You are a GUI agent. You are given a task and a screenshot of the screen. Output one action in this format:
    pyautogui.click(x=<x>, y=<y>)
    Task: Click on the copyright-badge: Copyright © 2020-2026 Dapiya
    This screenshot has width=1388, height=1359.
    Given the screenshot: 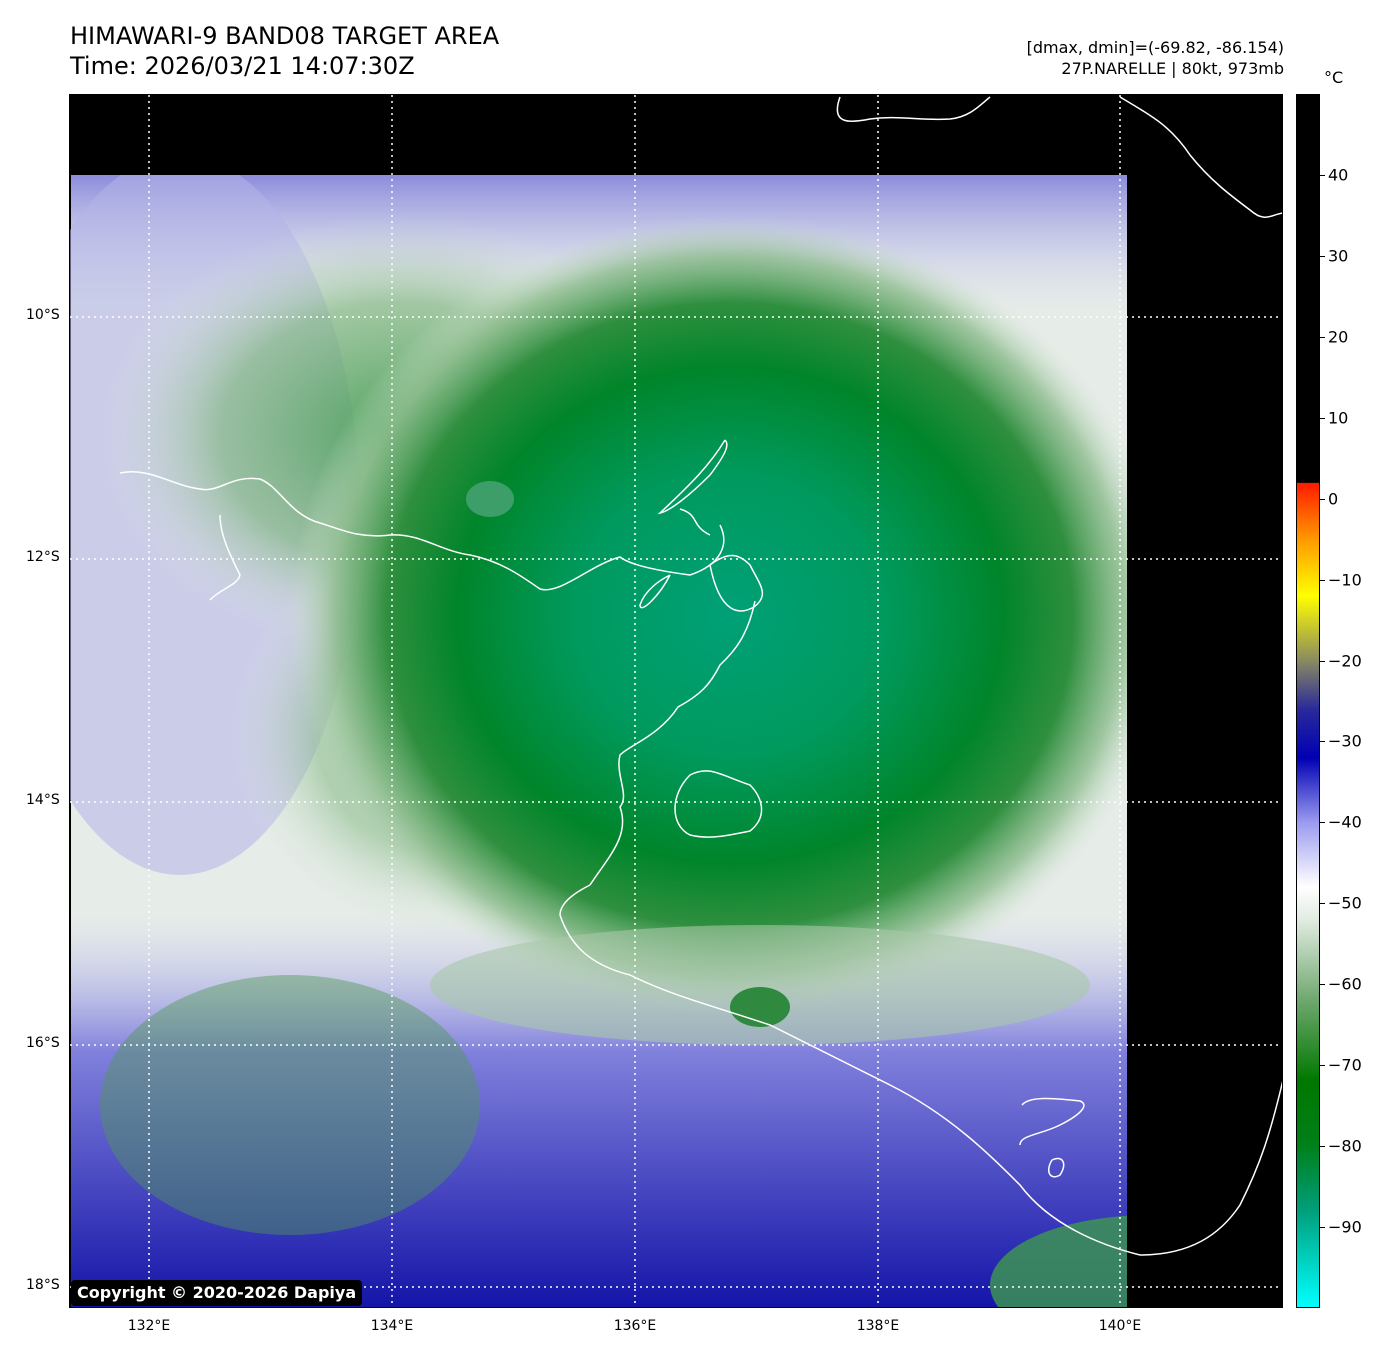 What is the action you would take?
    pyautogui.click(x=217, y=1293)
    